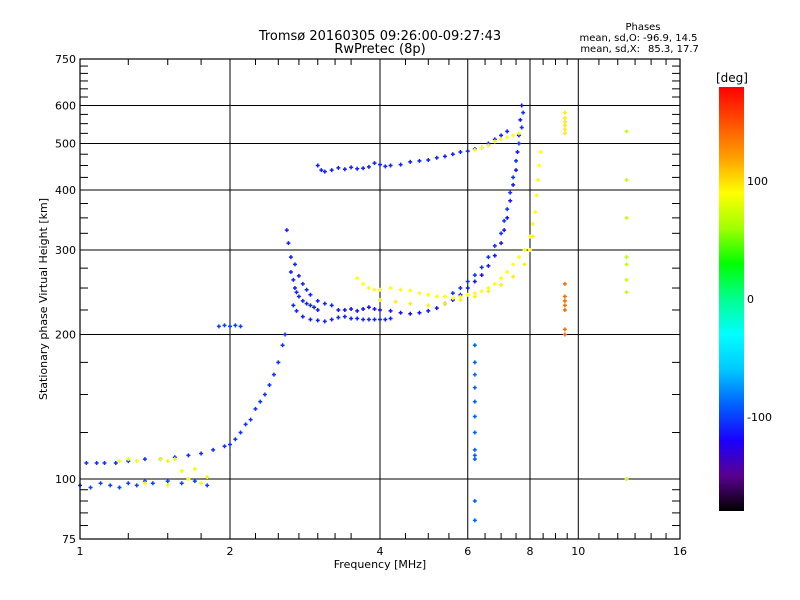 Image resolution: width=800 pixels, height=600 pixels. What do you see at coordinates (757, 181) in the screenshot?
I see `colorbar-tick-label: 100` at bounding box center [757, 181].